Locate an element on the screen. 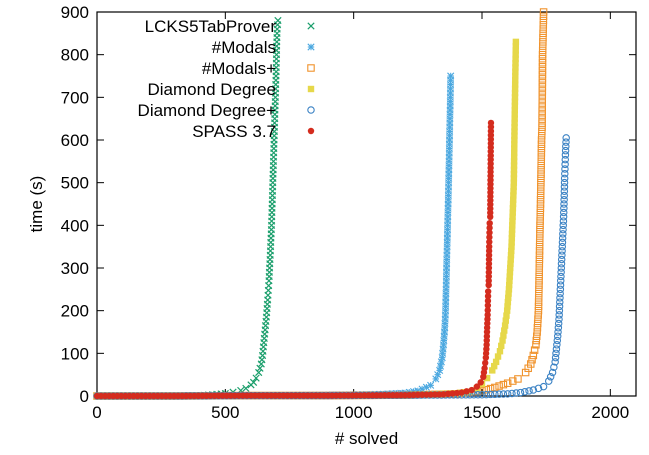 The width and height of the screenshot is (649, 455). y-axis-label: time (s) is located at coordinates (36, 204).